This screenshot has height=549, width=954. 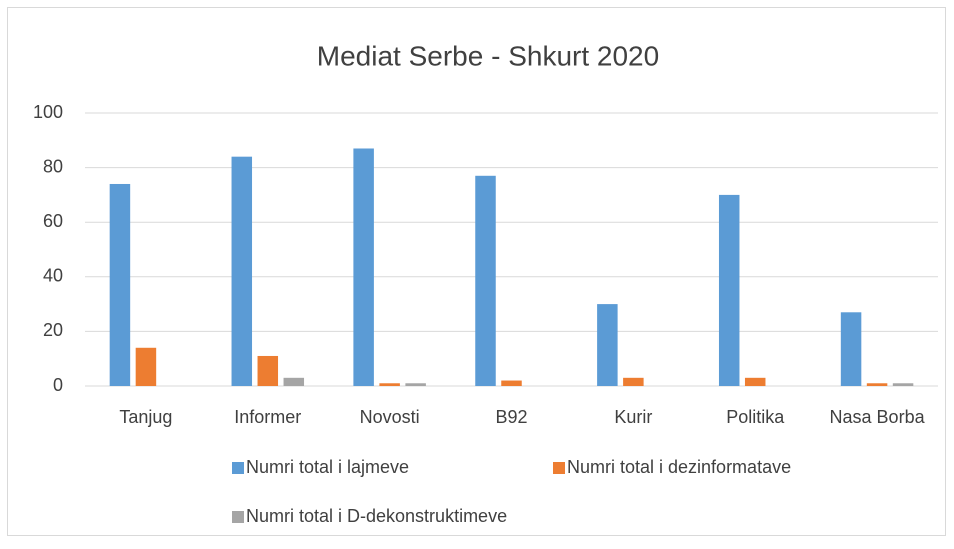 What do you see at coordinates (390, 417) in the screenshot?
I see `x-tick-label: Novosti` at bounding box center [390, 417].